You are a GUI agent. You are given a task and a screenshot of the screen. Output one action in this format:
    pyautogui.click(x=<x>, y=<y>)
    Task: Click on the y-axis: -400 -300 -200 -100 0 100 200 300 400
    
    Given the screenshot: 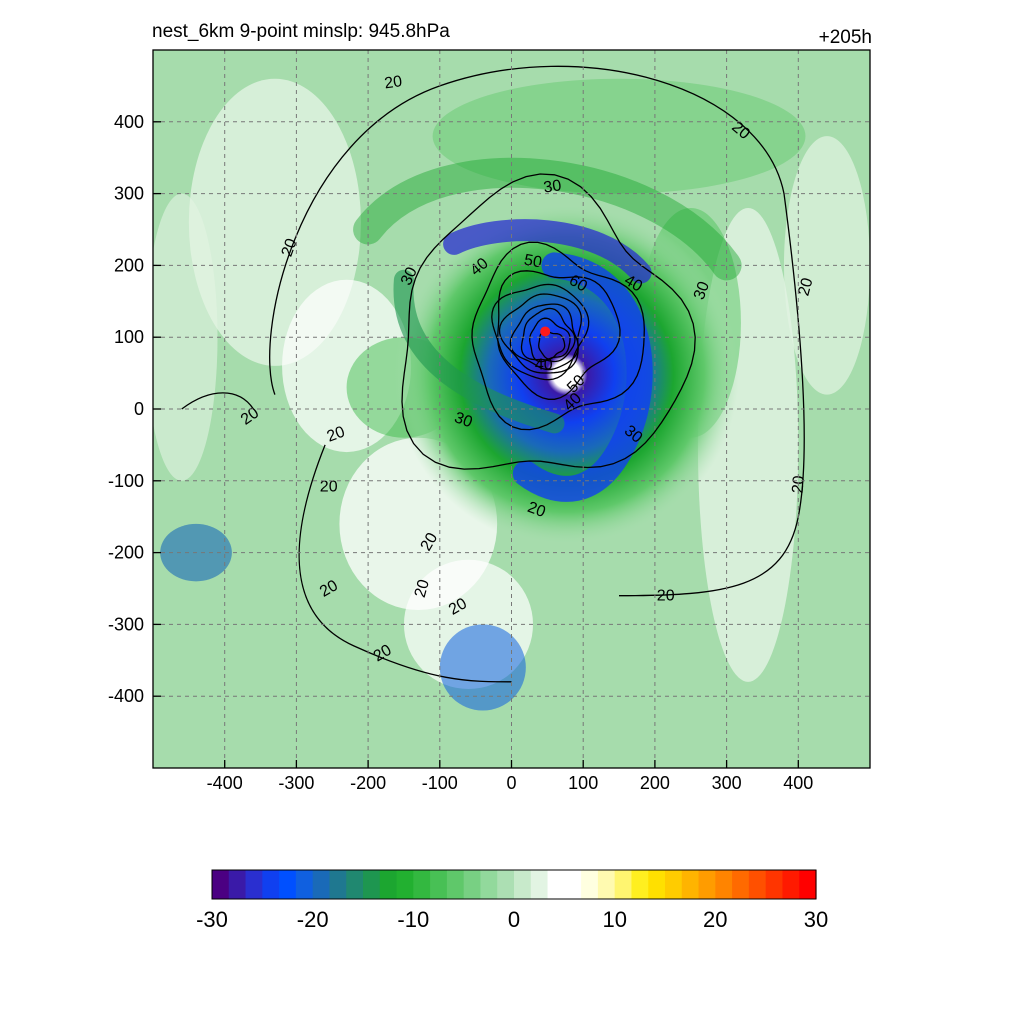 What is the action you would take?
    pyautogui.click(x=134, y=409)
    